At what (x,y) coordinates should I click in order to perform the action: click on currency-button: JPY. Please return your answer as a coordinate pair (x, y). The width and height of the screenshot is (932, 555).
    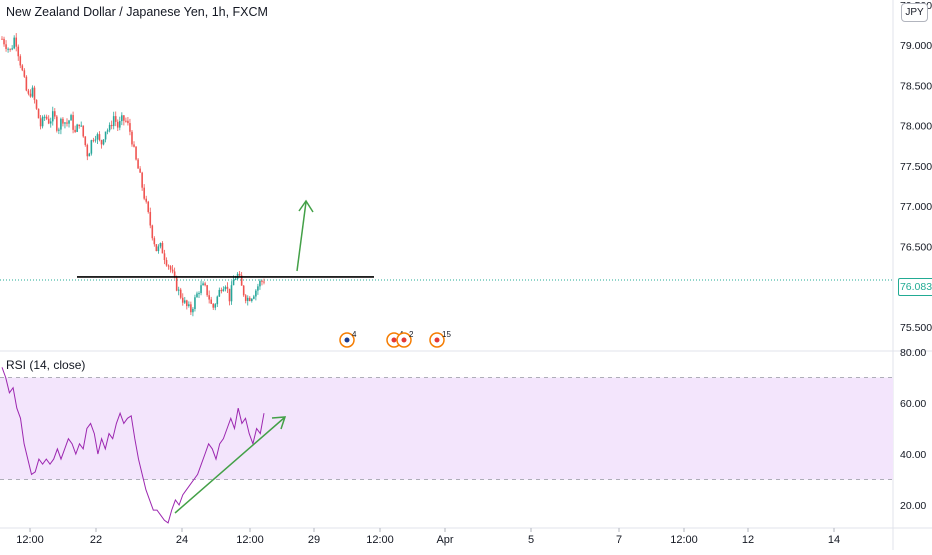
    Looking at the image, I should click on (914, 12).